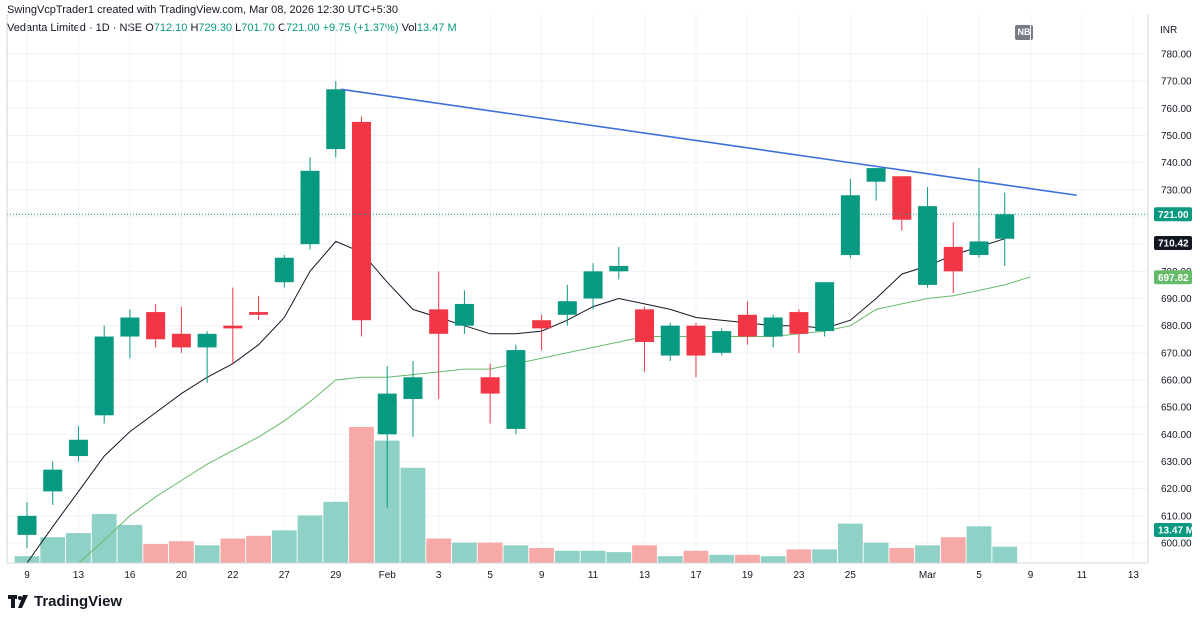 This screenshot has width=1200, height=622. What do you see at coordinates (1176, 82) in the screenshot?
I see `y-axis-tick-label: 770.00` at bounding box center [1176, 82].